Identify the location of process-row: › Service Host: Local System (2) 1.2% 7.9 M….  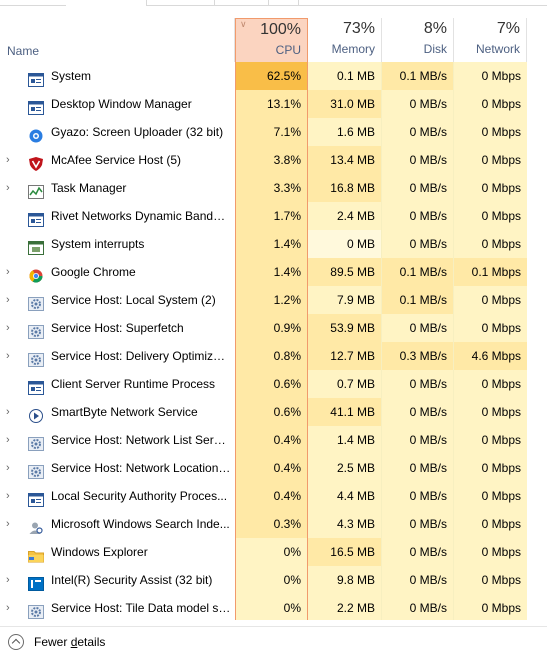
(273, 300).